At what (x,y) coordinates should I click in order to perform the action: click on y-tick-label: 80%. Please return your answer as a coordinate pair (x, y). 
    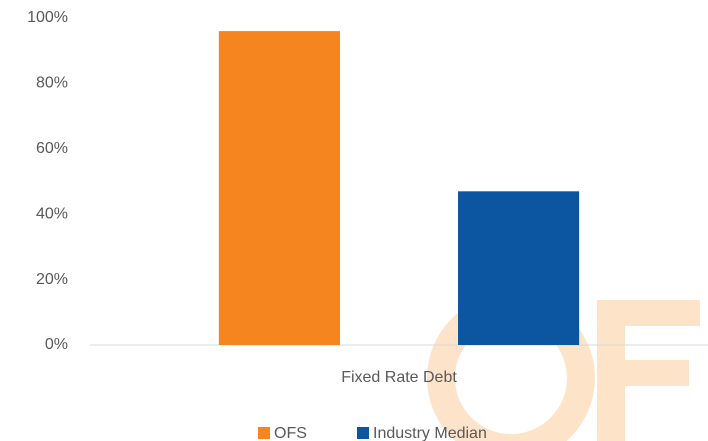
    Looking at the image, I should click on (52, 83).